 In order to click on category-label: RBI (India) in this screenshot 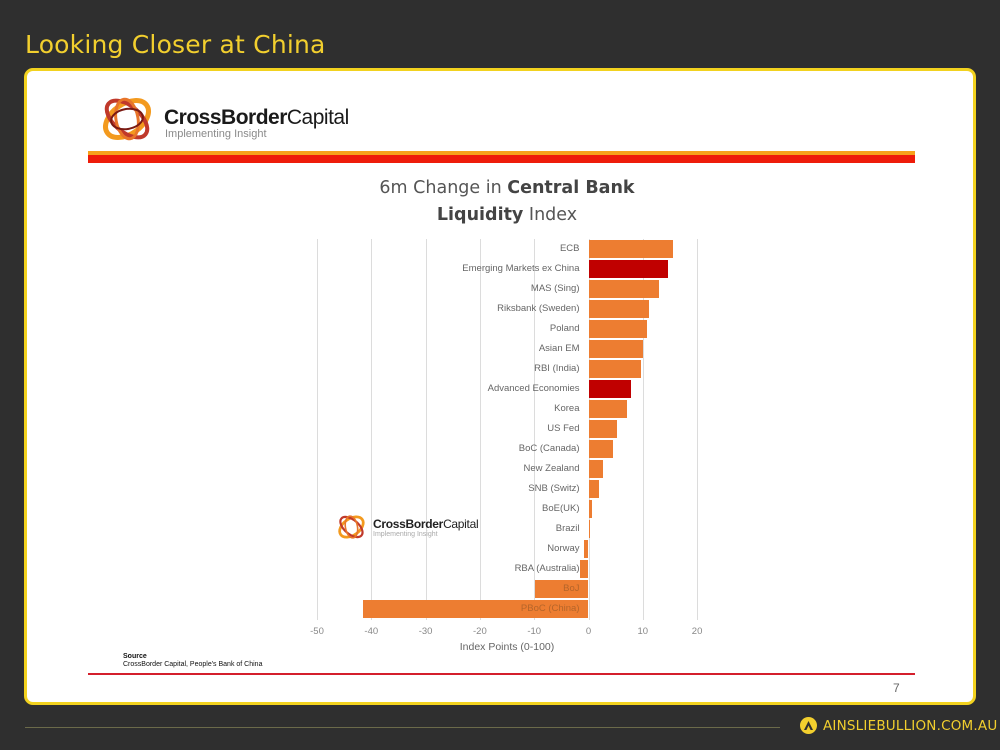, I will do `click(557, 368)`.